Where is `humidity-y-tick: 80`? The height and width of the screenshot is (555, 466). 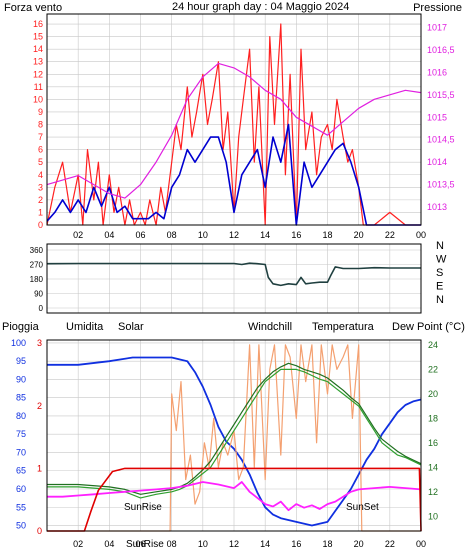
humidity-y-tick: 80 is located at coordinates (21, 416).